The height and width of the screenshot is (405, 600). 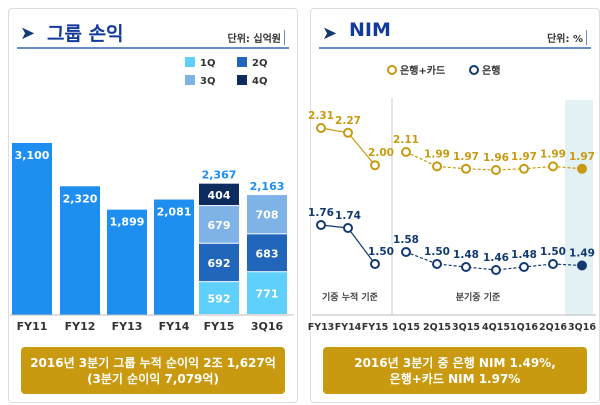 What do you see at coordinates (582, 254) in the screenshot?
I see `data-label: 1.49` at bounding box center [582, 254].